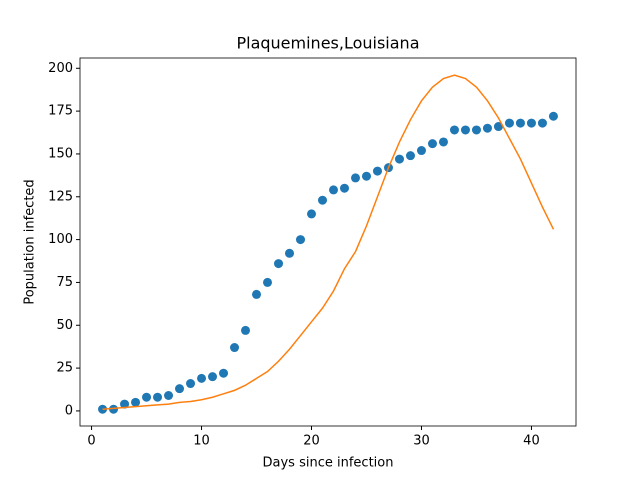  I want to click on y-tick-label: 175, so click(60, 111).